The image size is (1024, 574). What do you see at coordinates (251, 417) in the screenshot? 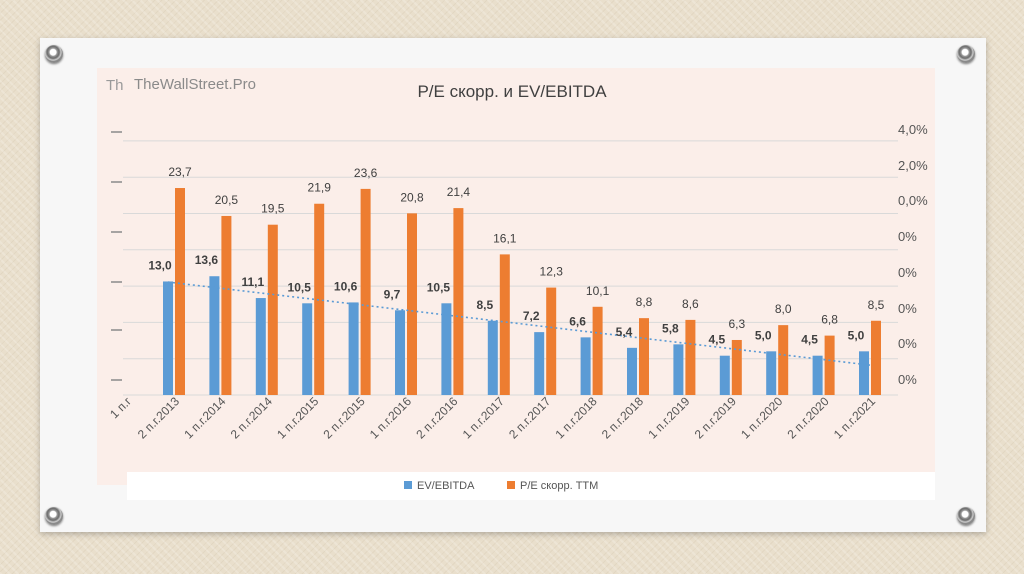
I see `x-tick-label: 2 п.г.2014` at bounding box center [251, 417].